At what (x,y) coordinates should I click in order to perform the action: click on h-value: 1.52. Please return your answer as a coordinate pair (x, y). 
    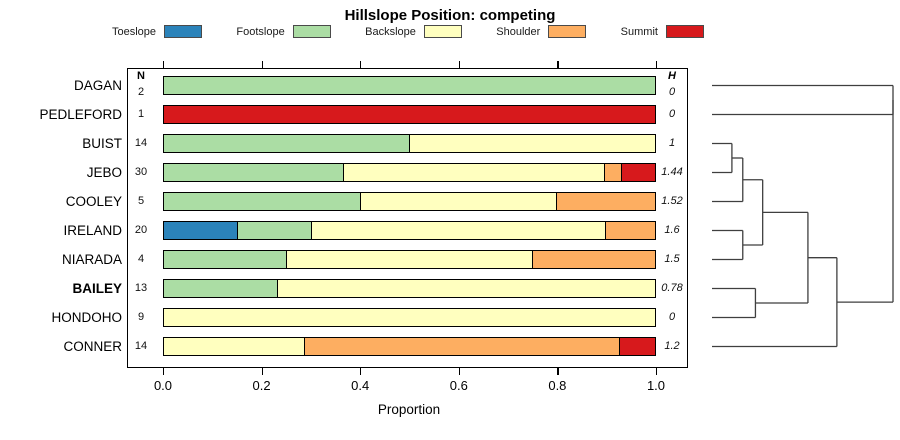
    Looking at the image, I should click on (672, 201).